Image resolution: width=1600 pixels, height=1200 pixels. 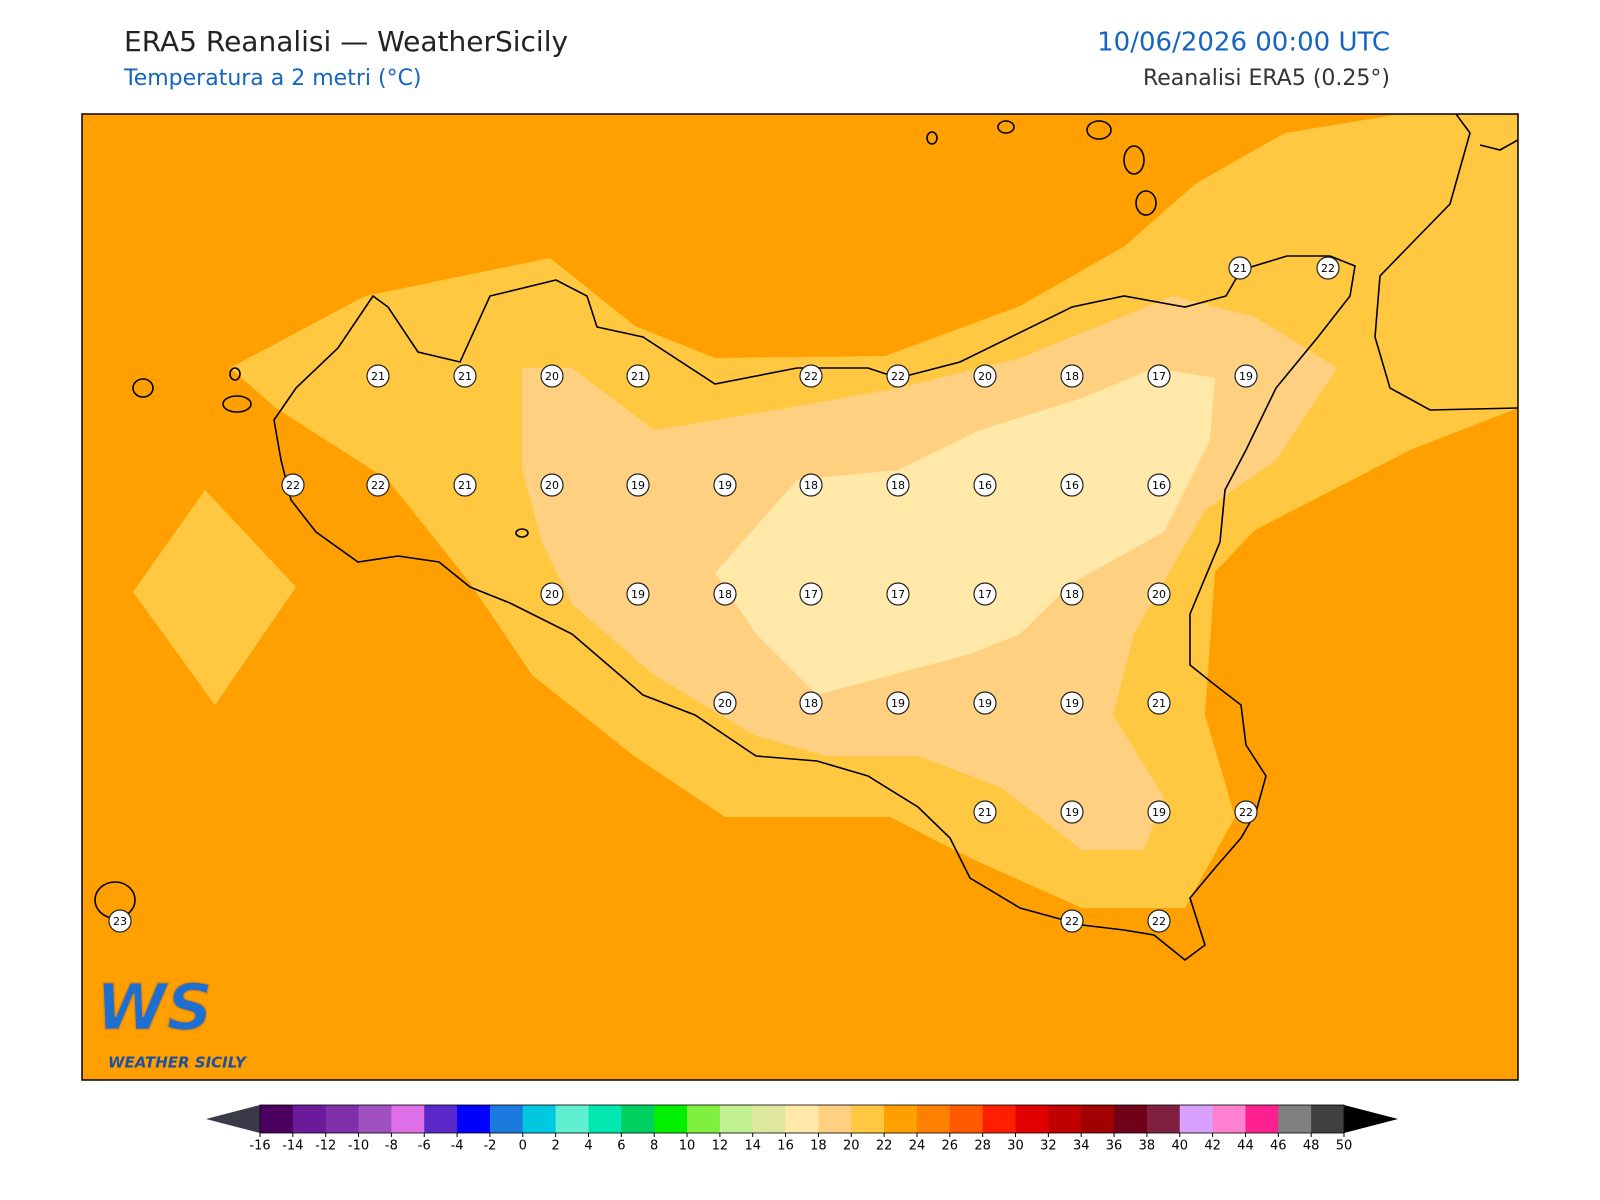 I want to click on logo-mark: WS, so click(x=154, y=1009).